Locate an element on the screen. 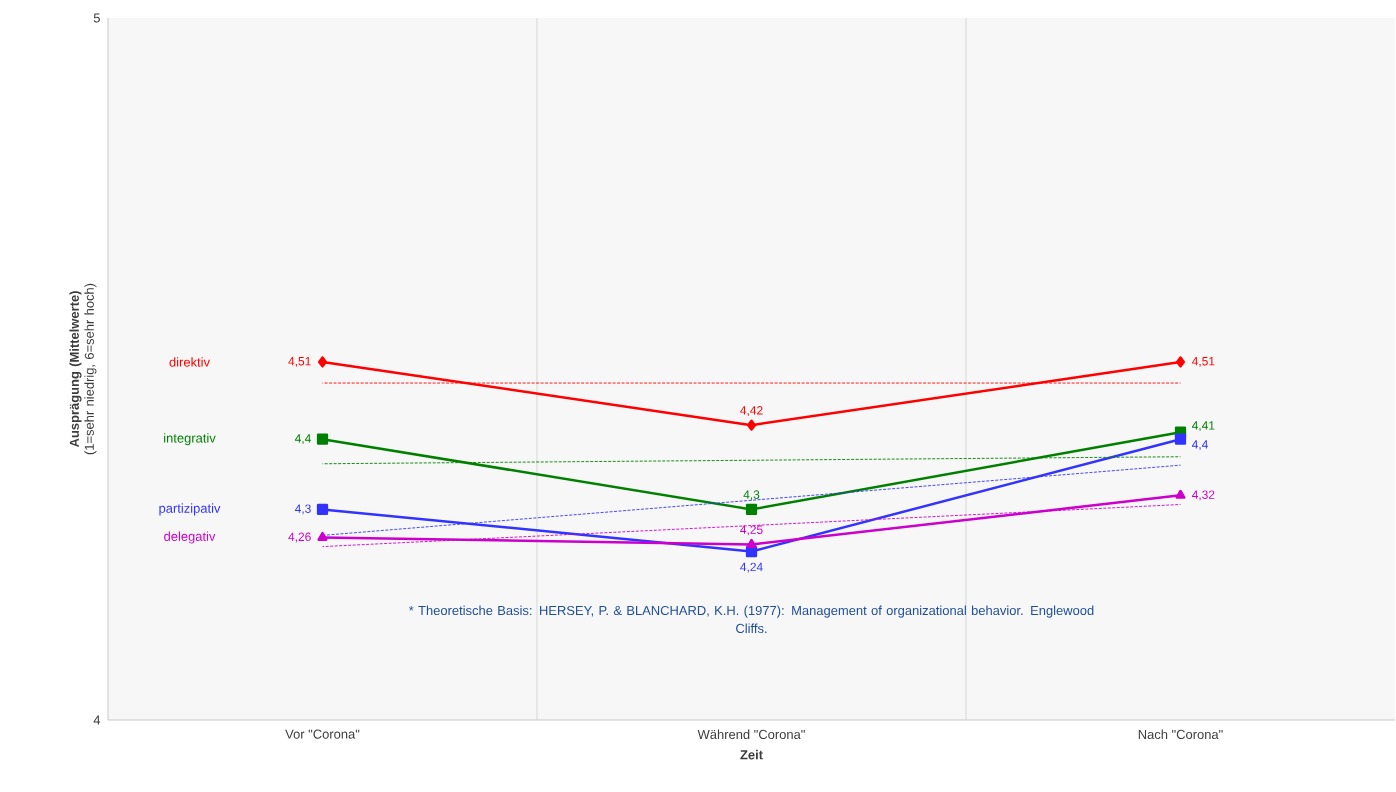 The image size is (1396, 792). data-label: 4,24 is located at coordinates (751, 567).